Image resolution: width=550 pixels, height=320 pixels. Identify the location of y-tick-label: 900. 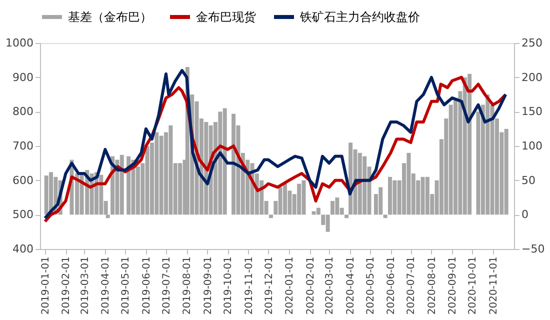
(23, 77).